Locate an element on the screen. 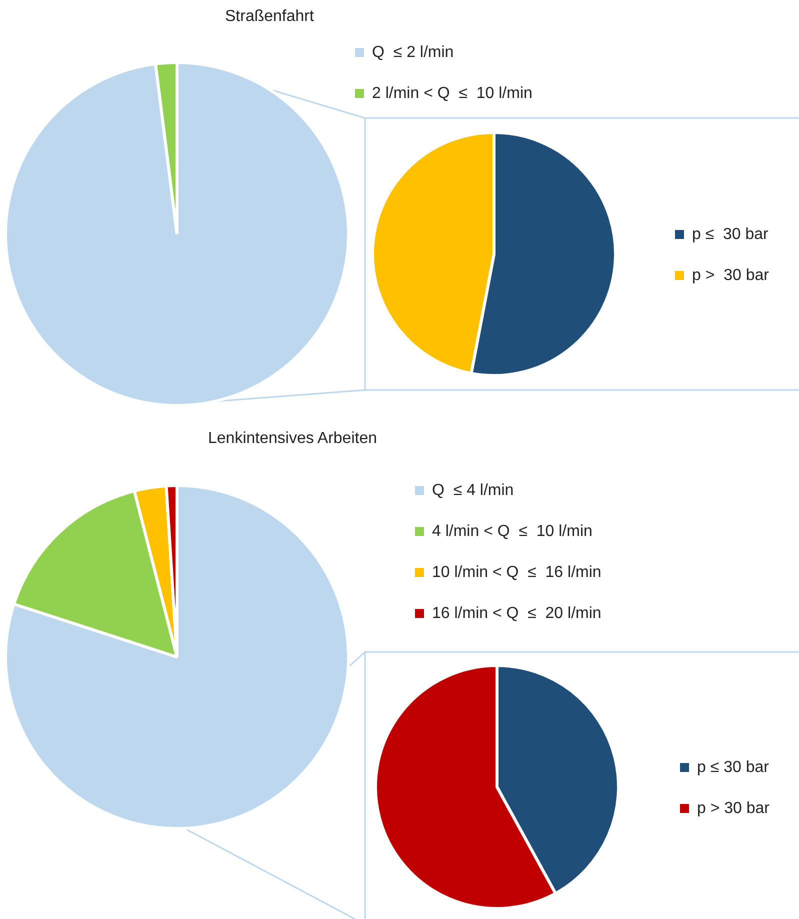  legend-label: Q ≤ 4 l/min is located at coordinates (473, 491).